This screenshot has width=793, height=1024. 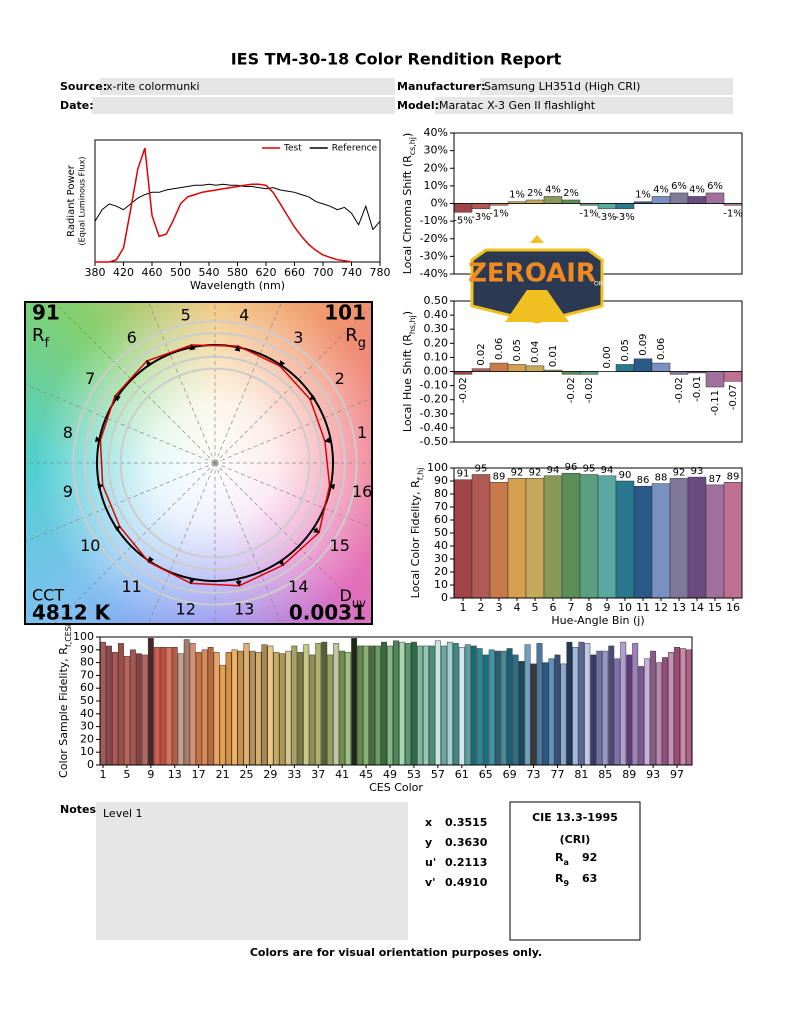 I want to click on y-tick-label: 20, so click(x=441, y=571).